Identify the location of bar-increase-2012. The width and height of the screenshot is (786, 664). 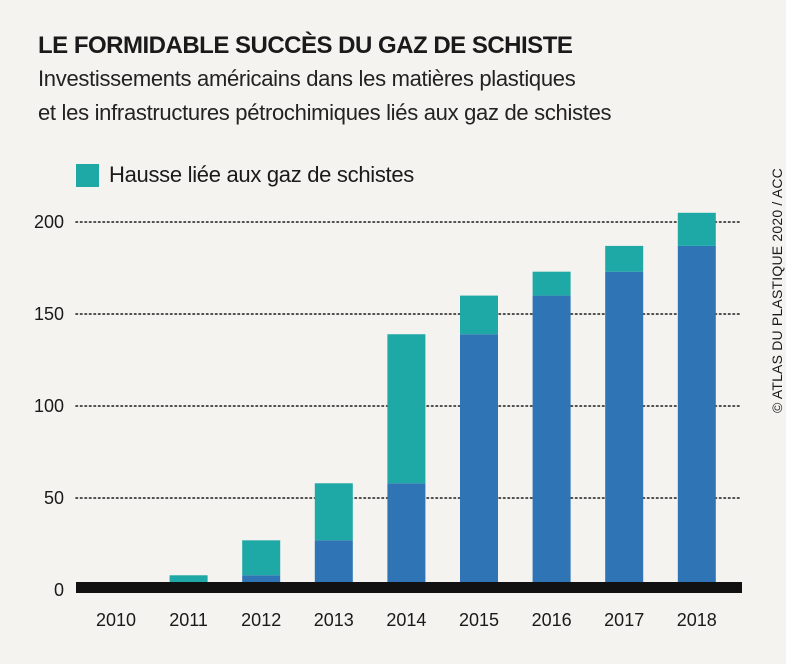
(261, 558).